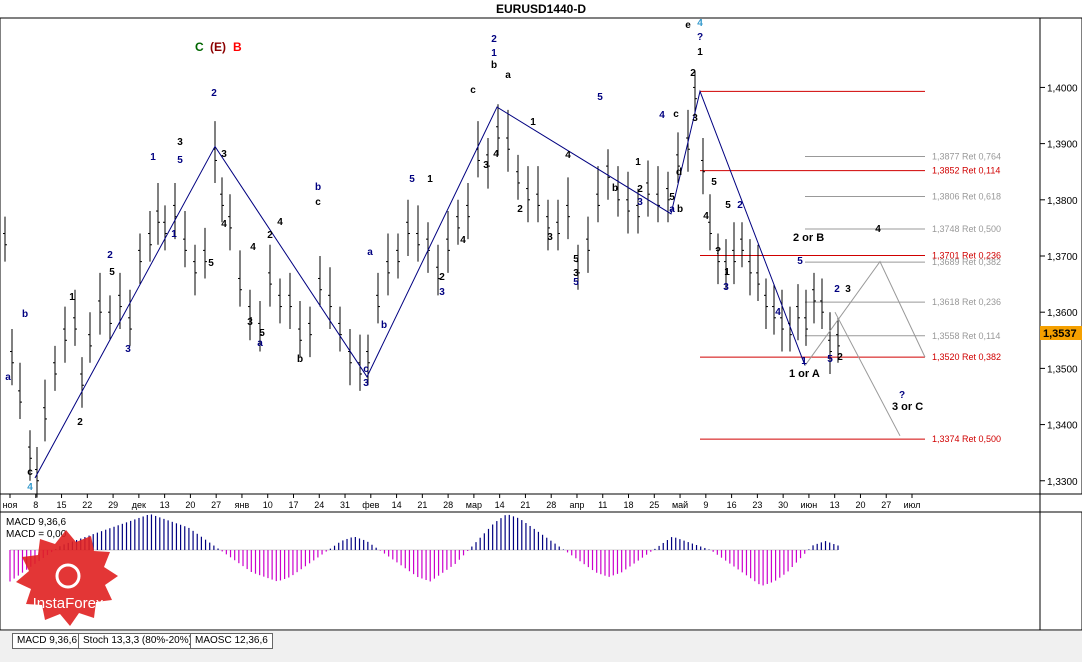 The height and width of the screenshot is (662, 1082). I want to click on x-tick-label: 24, so click(319, 505).